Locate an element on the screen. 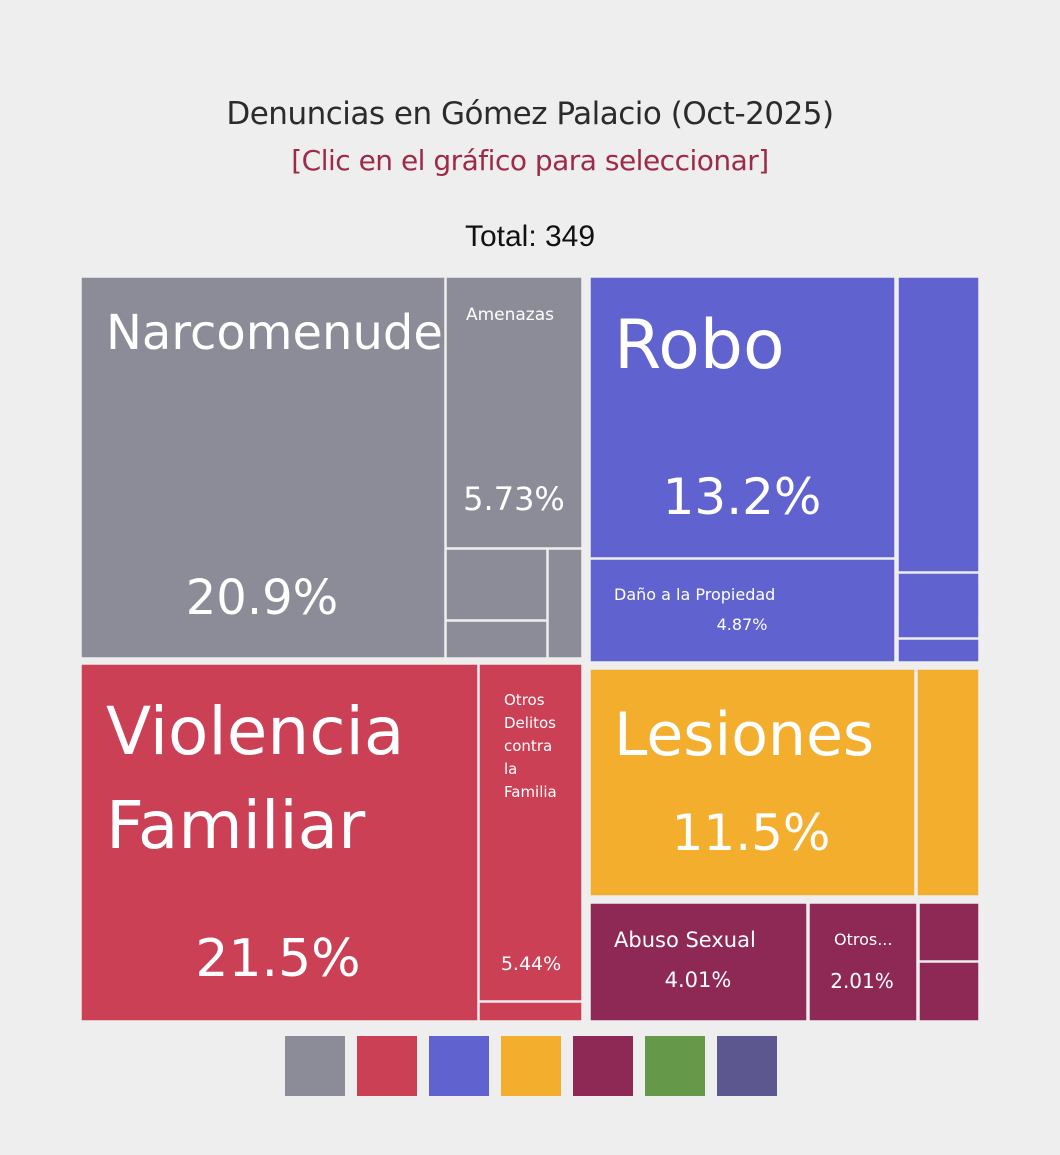  violencia-familiar-label: Violencia is located at coordinates (255, 731).